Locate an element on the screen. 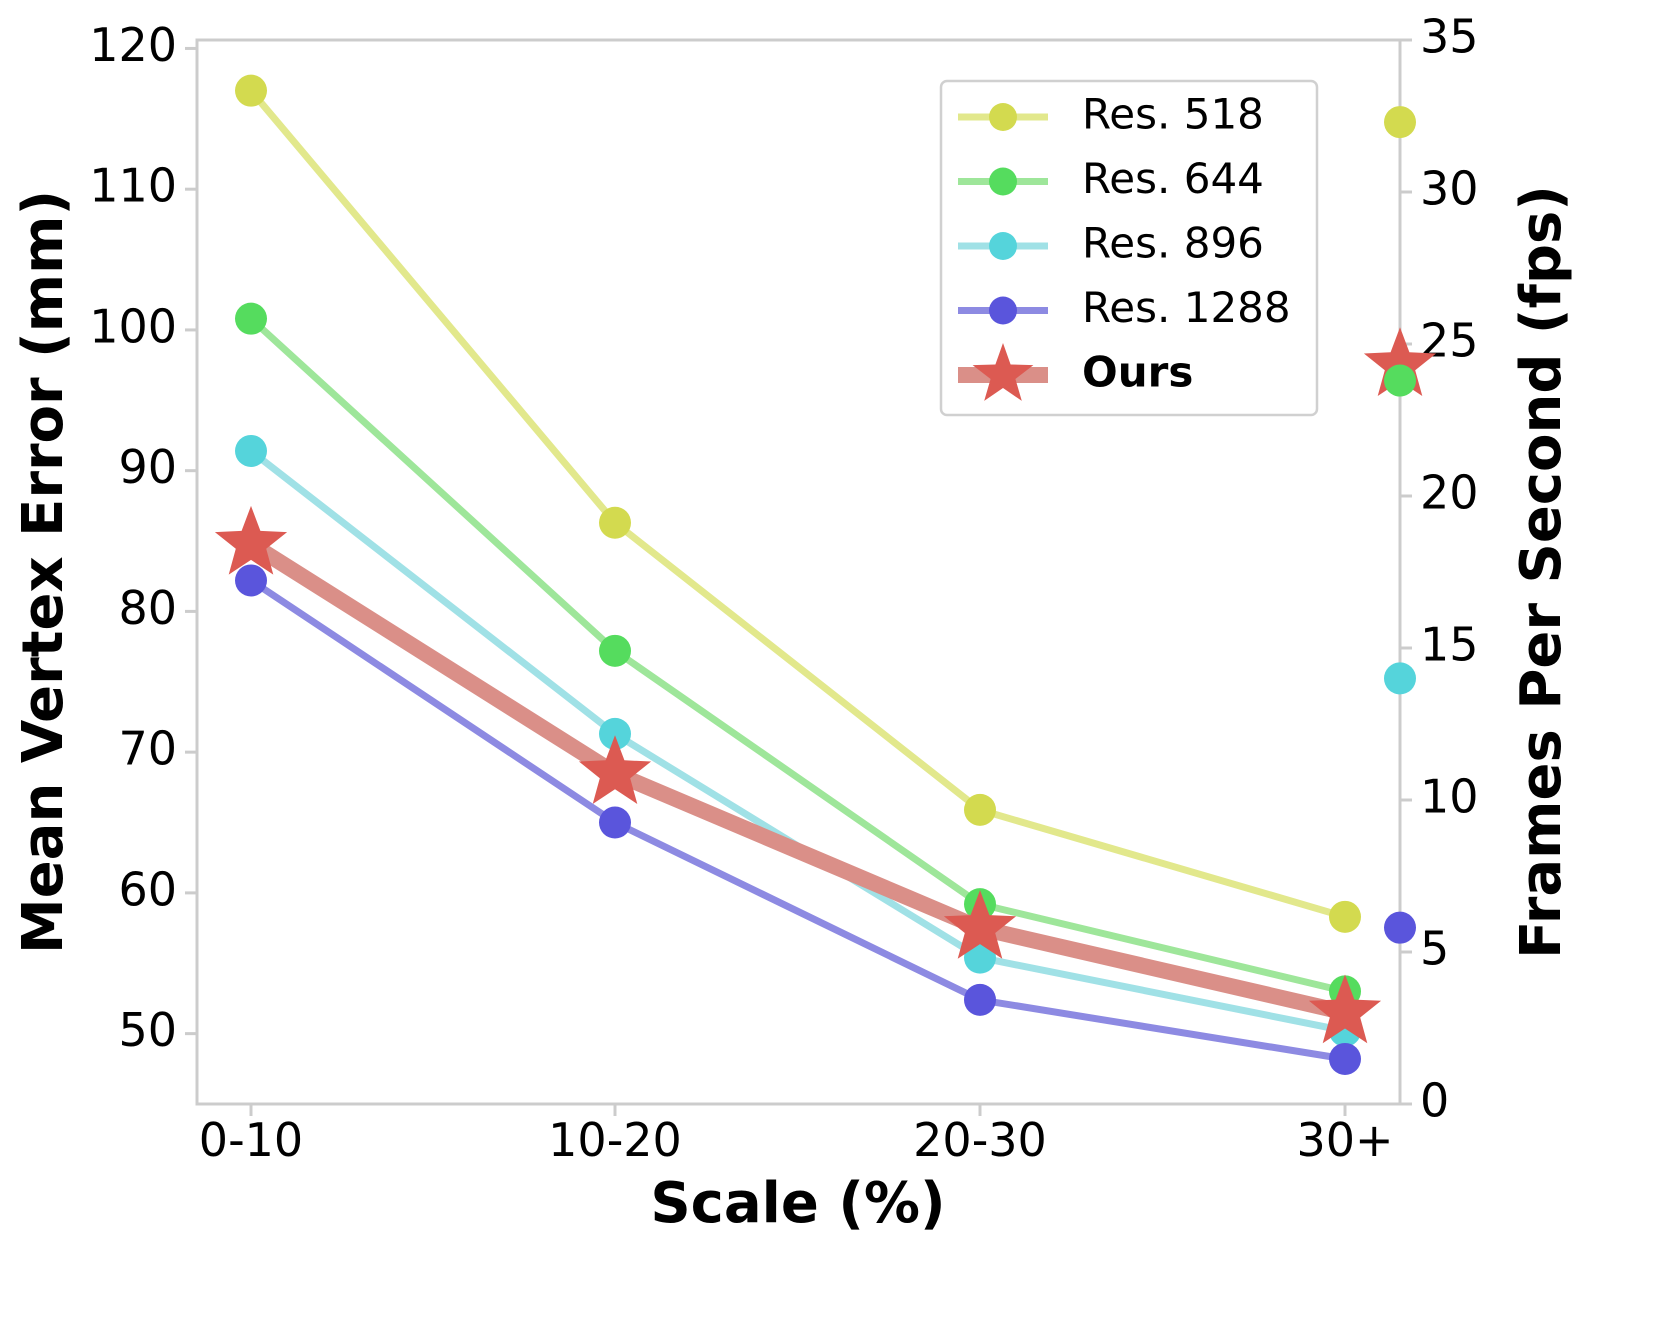 Image resolution: width=1661 pixels, height=1324 pixels. fps-marker-ours is located at coordinates (1400, 361).